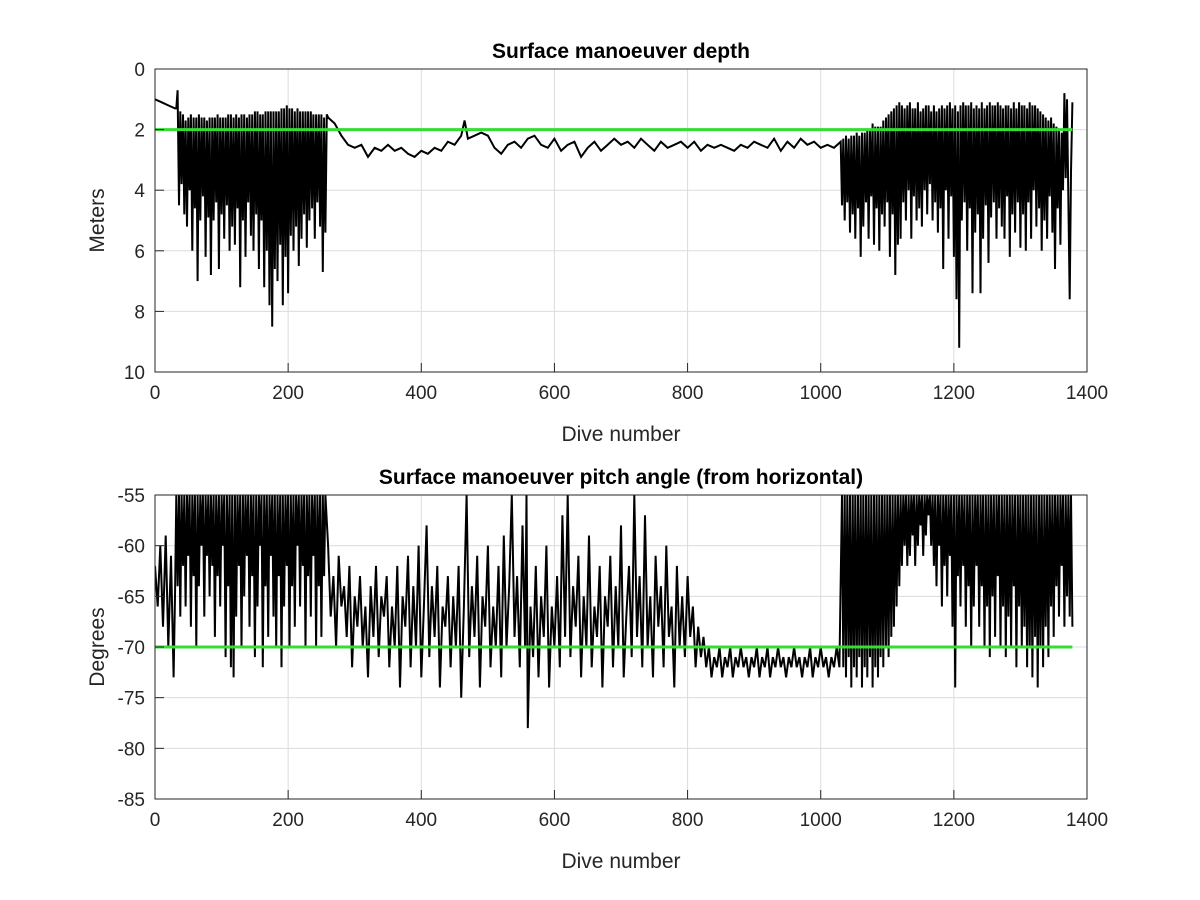  I want to click on pitch-y-tick-label: -65, so click(131, 597).